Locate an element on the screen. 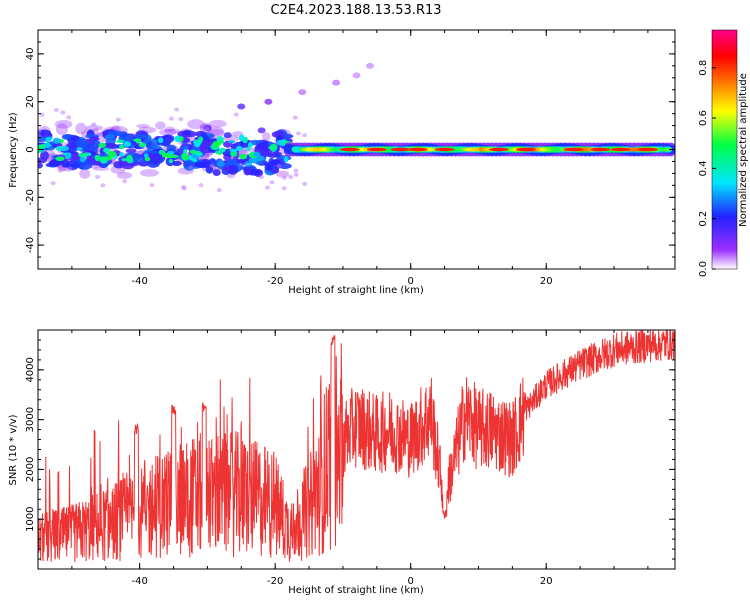  y-tick-label: 4000 is located at coordinates (30, 369).